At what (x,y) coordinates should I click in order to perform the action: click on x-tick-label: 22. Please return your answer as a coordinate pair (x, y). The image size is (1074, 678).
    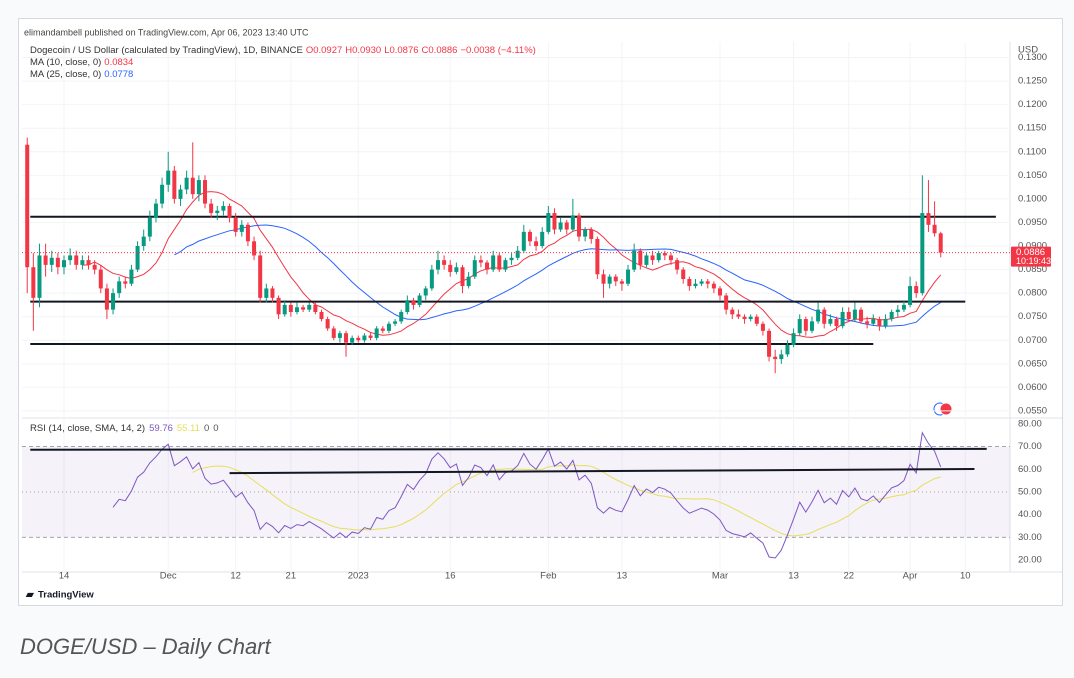
    Looking at the image, I should click on (848, 576).